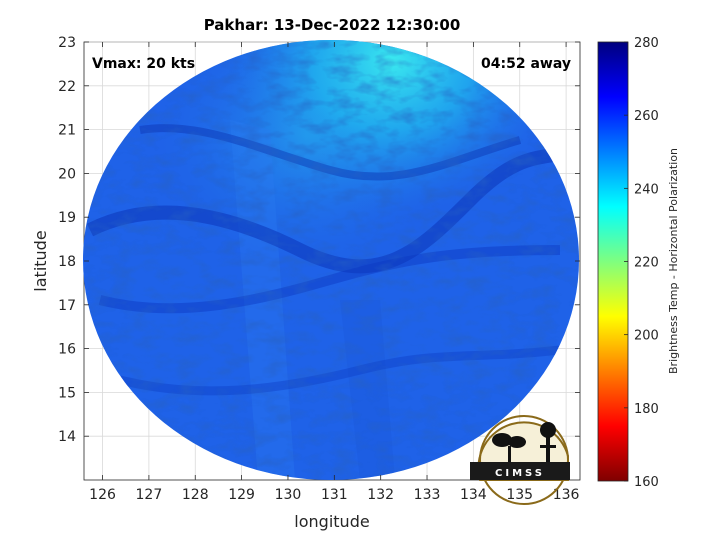  I want to click on colorbar, so click(613, 261).